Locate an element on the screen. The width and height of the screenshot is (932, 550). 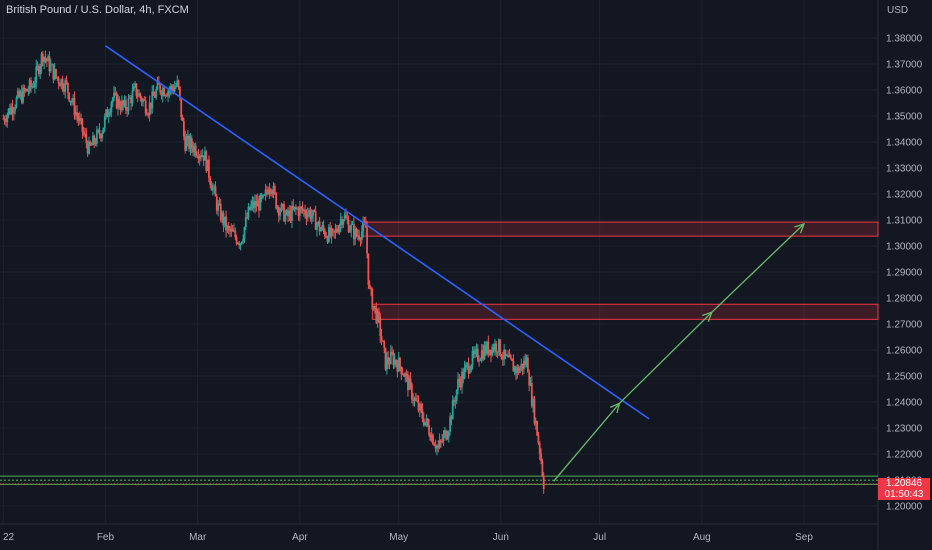
x-tick-label: May is located at coordinates (398, 537).